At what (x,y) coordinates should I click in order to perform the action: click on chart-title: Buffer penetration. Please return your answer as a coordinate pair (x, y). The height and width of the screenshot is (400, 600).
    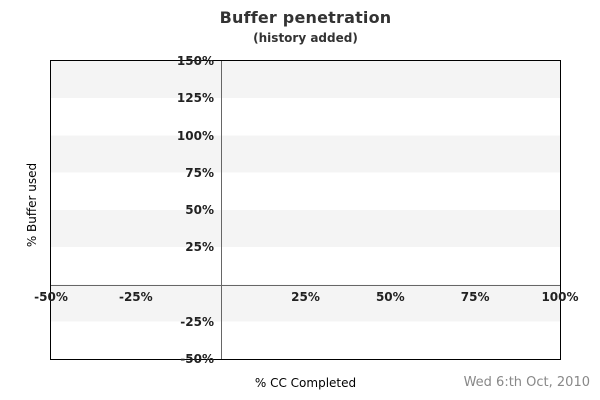
    Looking at the image, I should click on (305, 17).